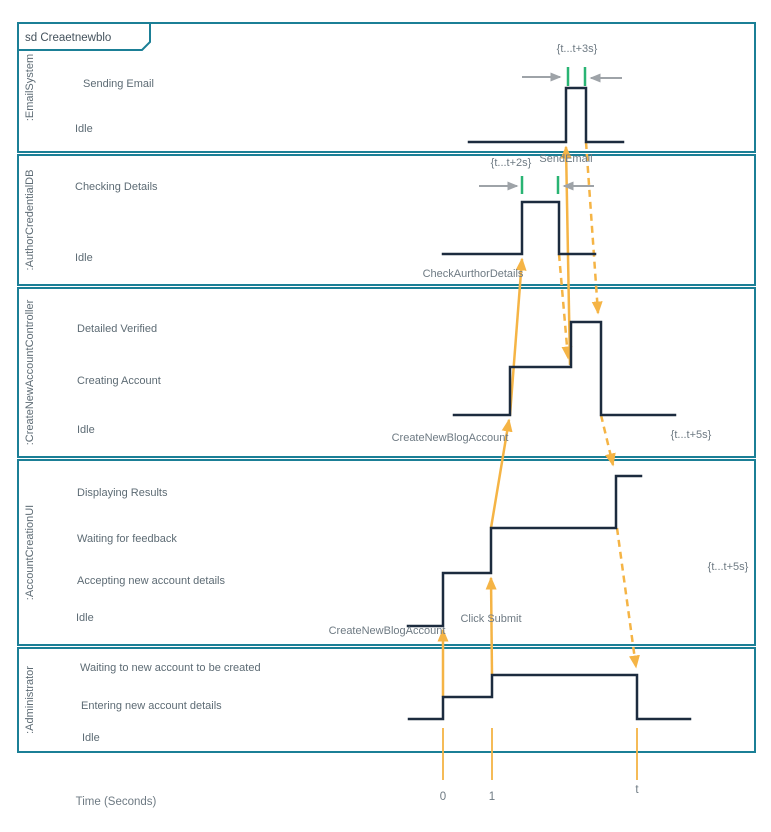 The width and height of the screenshot is (771, 832). Describe the element at coordinates (450, 438) in the screenshot. I see `message-label-2: CreateNewBlogAccount` at that location.